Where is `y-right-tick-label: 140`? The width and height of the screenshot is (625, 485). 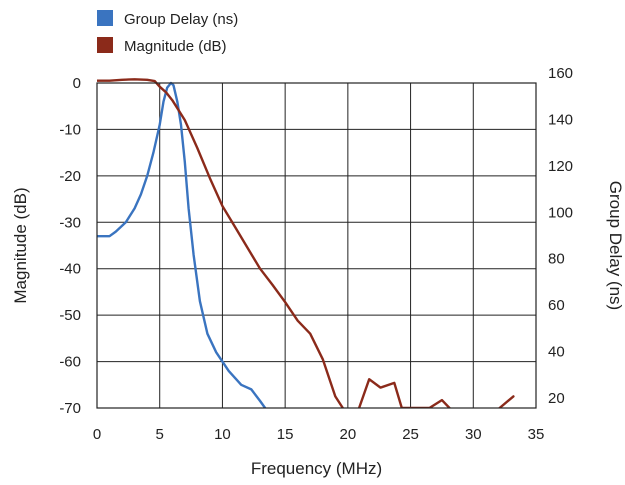 y-right-tick-label: 140 is located at coordinates (560, 119).